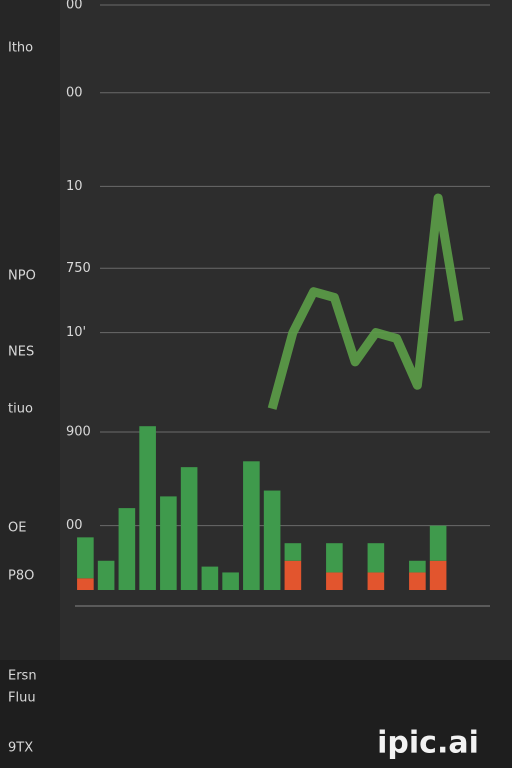 This screenshot has height=768, width=512. Describe the element at coordinates (22, 698) in the screenshot. I see `side-label: Fluu` at that location.